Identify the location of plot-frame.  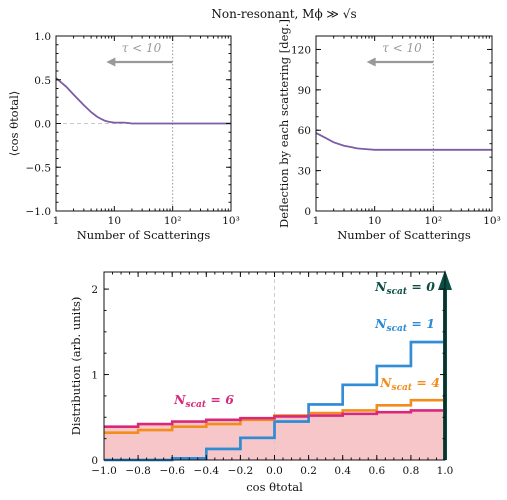
(404, 123).